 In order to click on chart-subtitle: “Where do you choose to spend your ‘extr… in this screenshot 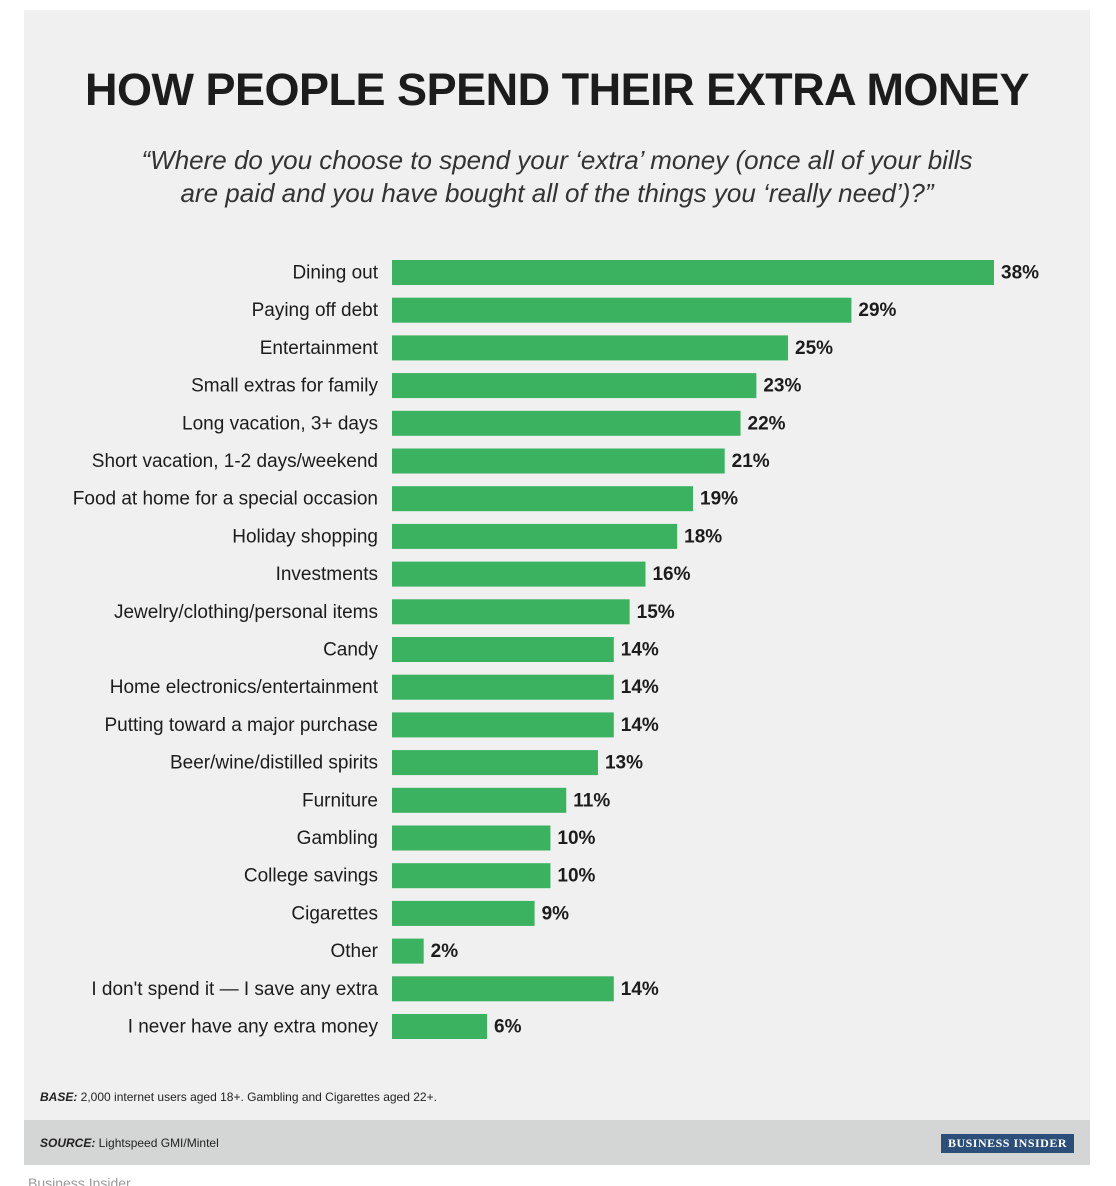, I will do `click(557, 176)`.